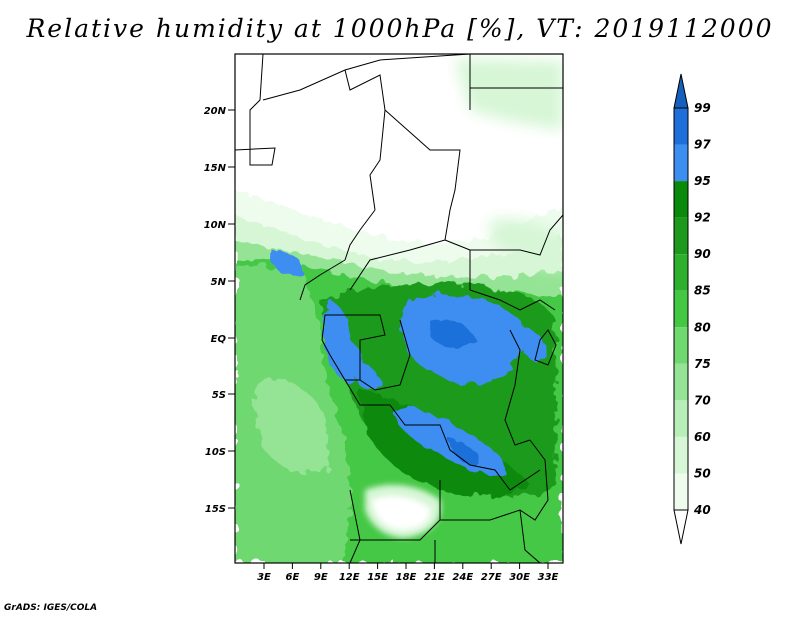 This screenshot has height=618, width=800. I want to click on colorbar-label: 85, so click(702, 291).